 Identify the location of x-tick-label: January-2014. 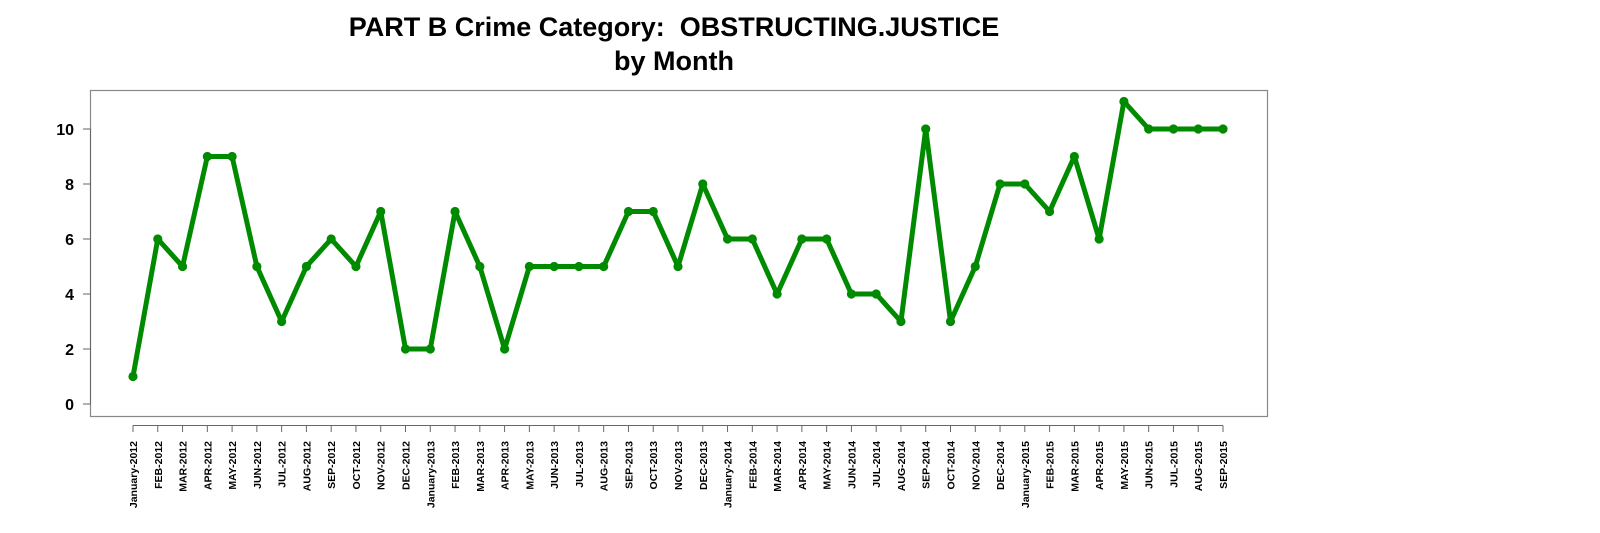
(729, 474).